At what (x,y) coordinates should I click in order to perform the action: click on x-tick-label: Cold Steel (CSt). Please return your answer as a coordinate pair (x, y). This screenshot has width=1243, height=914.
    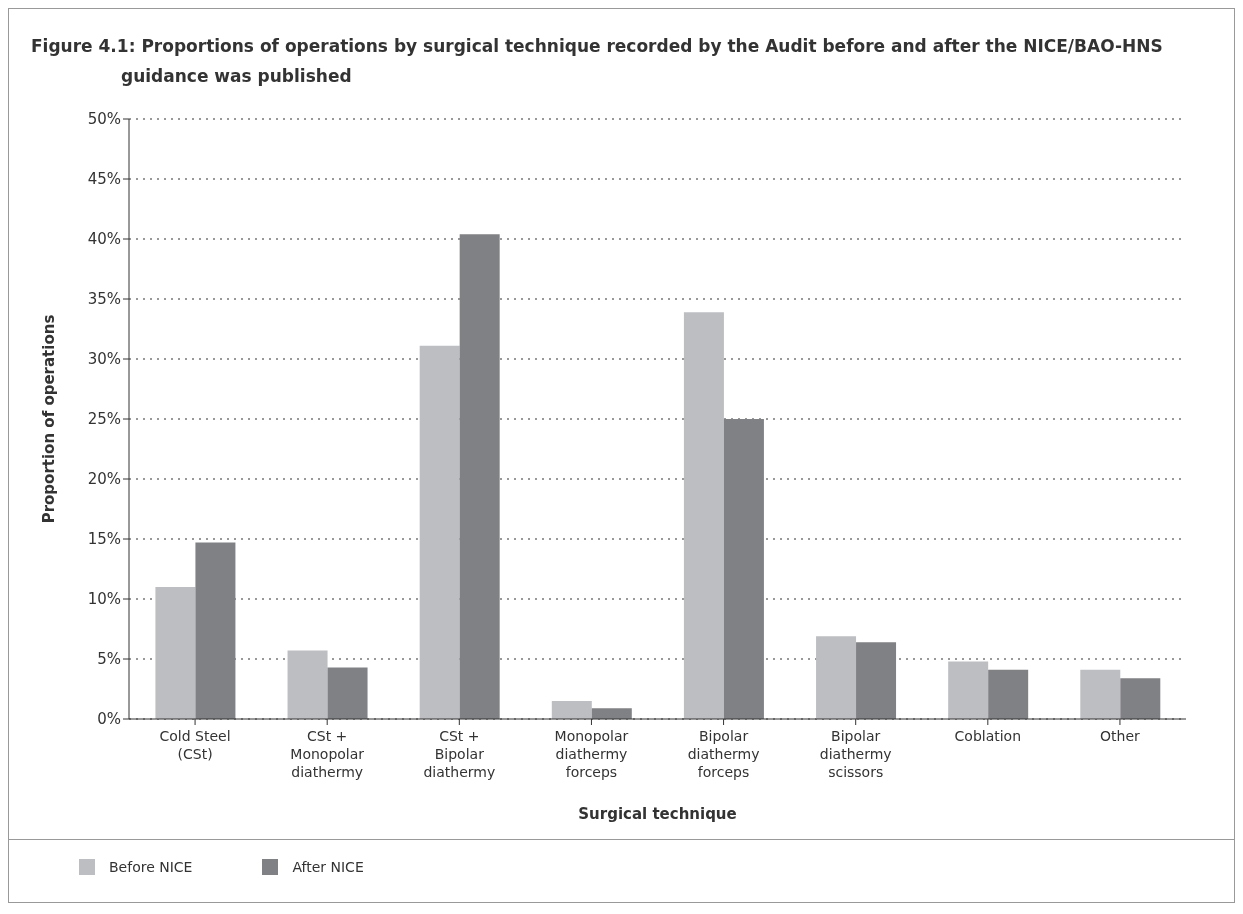
    Looking at the image, I should click on (195, 745).